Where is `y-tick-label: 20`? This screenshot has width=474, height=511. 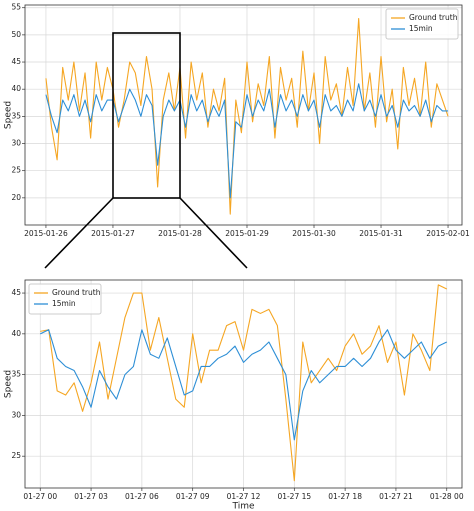
y-tick-label: 20 is located at coordinates (16, 197).